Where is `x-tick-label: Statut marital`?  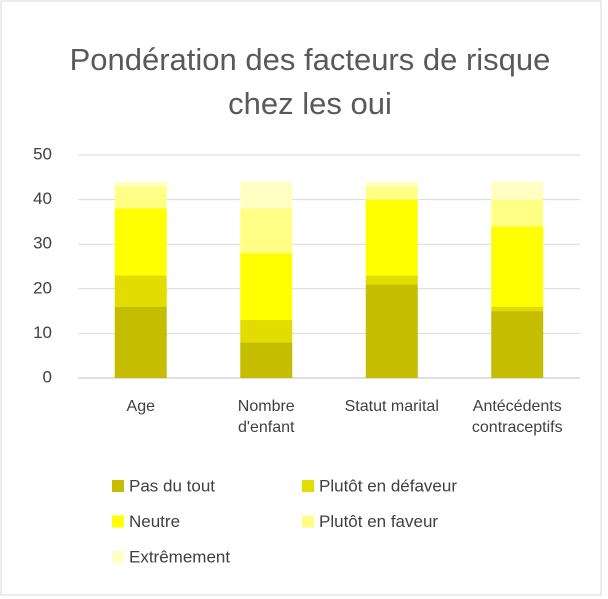
x-tick-label: Statut marital is located at coordinates (391, 406).